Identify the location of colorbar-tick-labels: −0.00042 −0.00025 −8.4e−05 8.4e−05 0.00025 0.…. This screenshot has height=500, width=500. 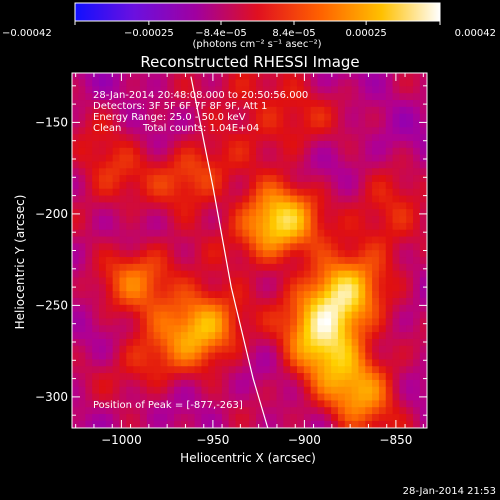
(249, 33).